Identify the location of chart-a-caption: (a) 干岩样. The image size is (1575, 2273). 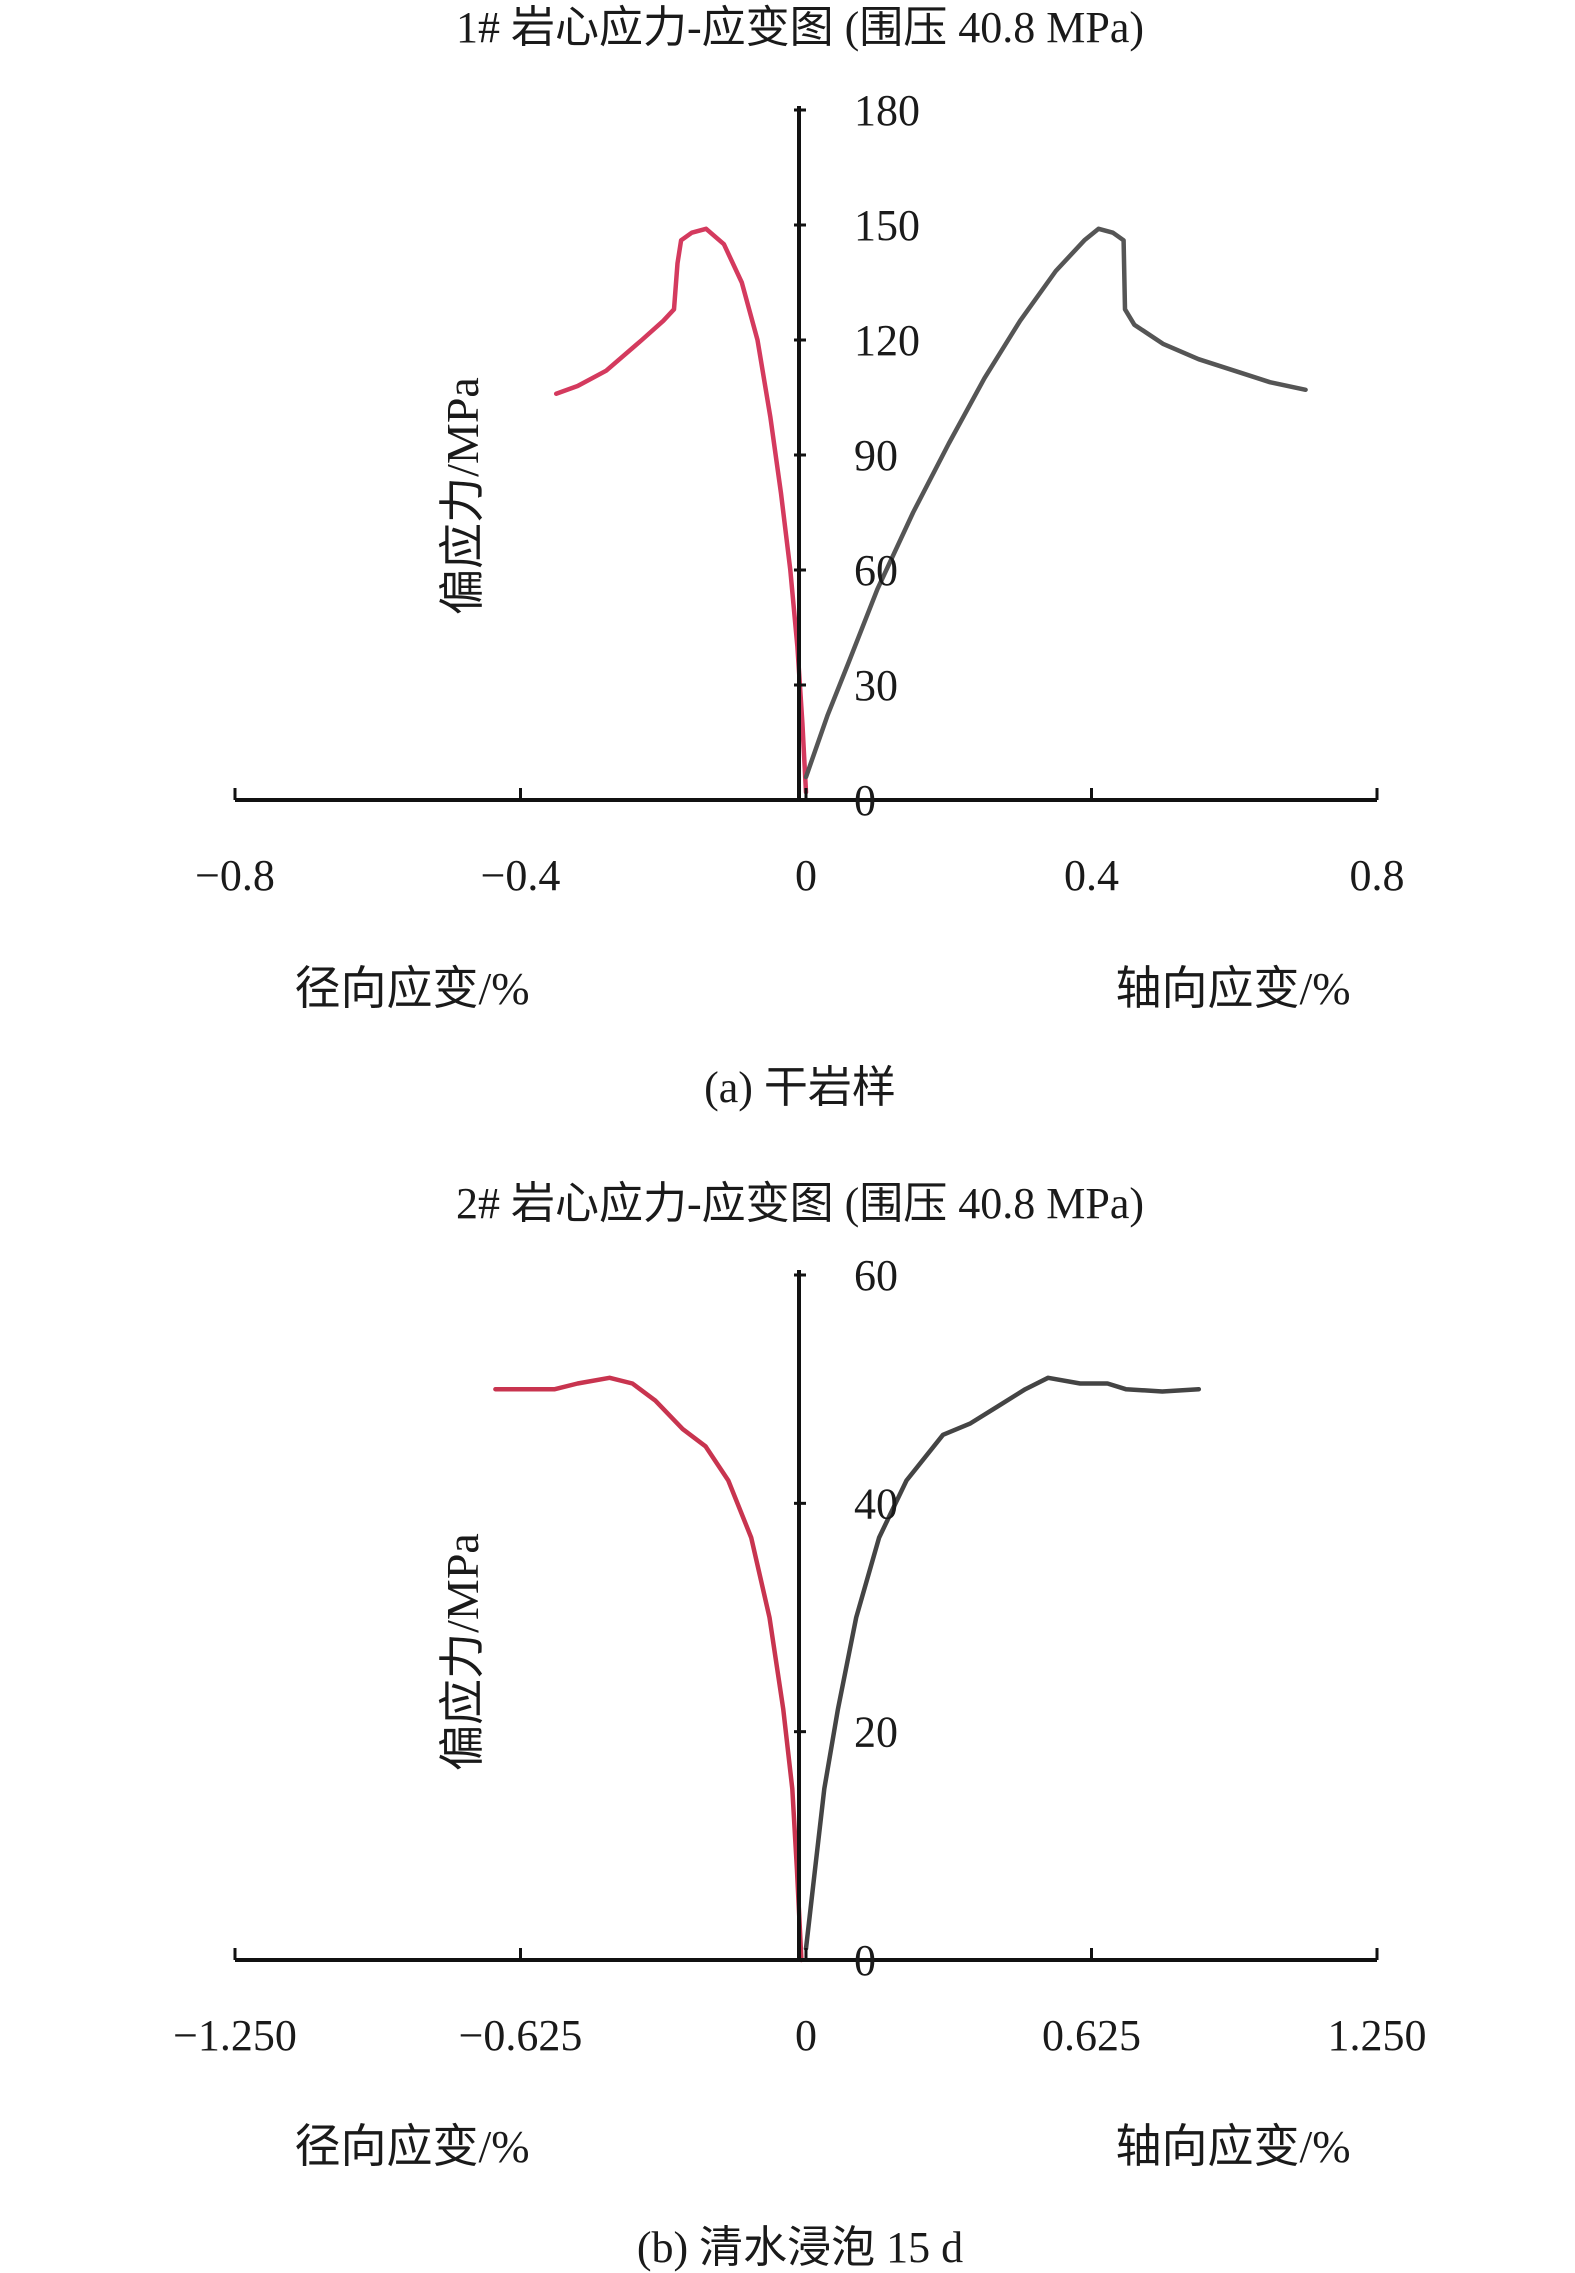
(800, 1087).